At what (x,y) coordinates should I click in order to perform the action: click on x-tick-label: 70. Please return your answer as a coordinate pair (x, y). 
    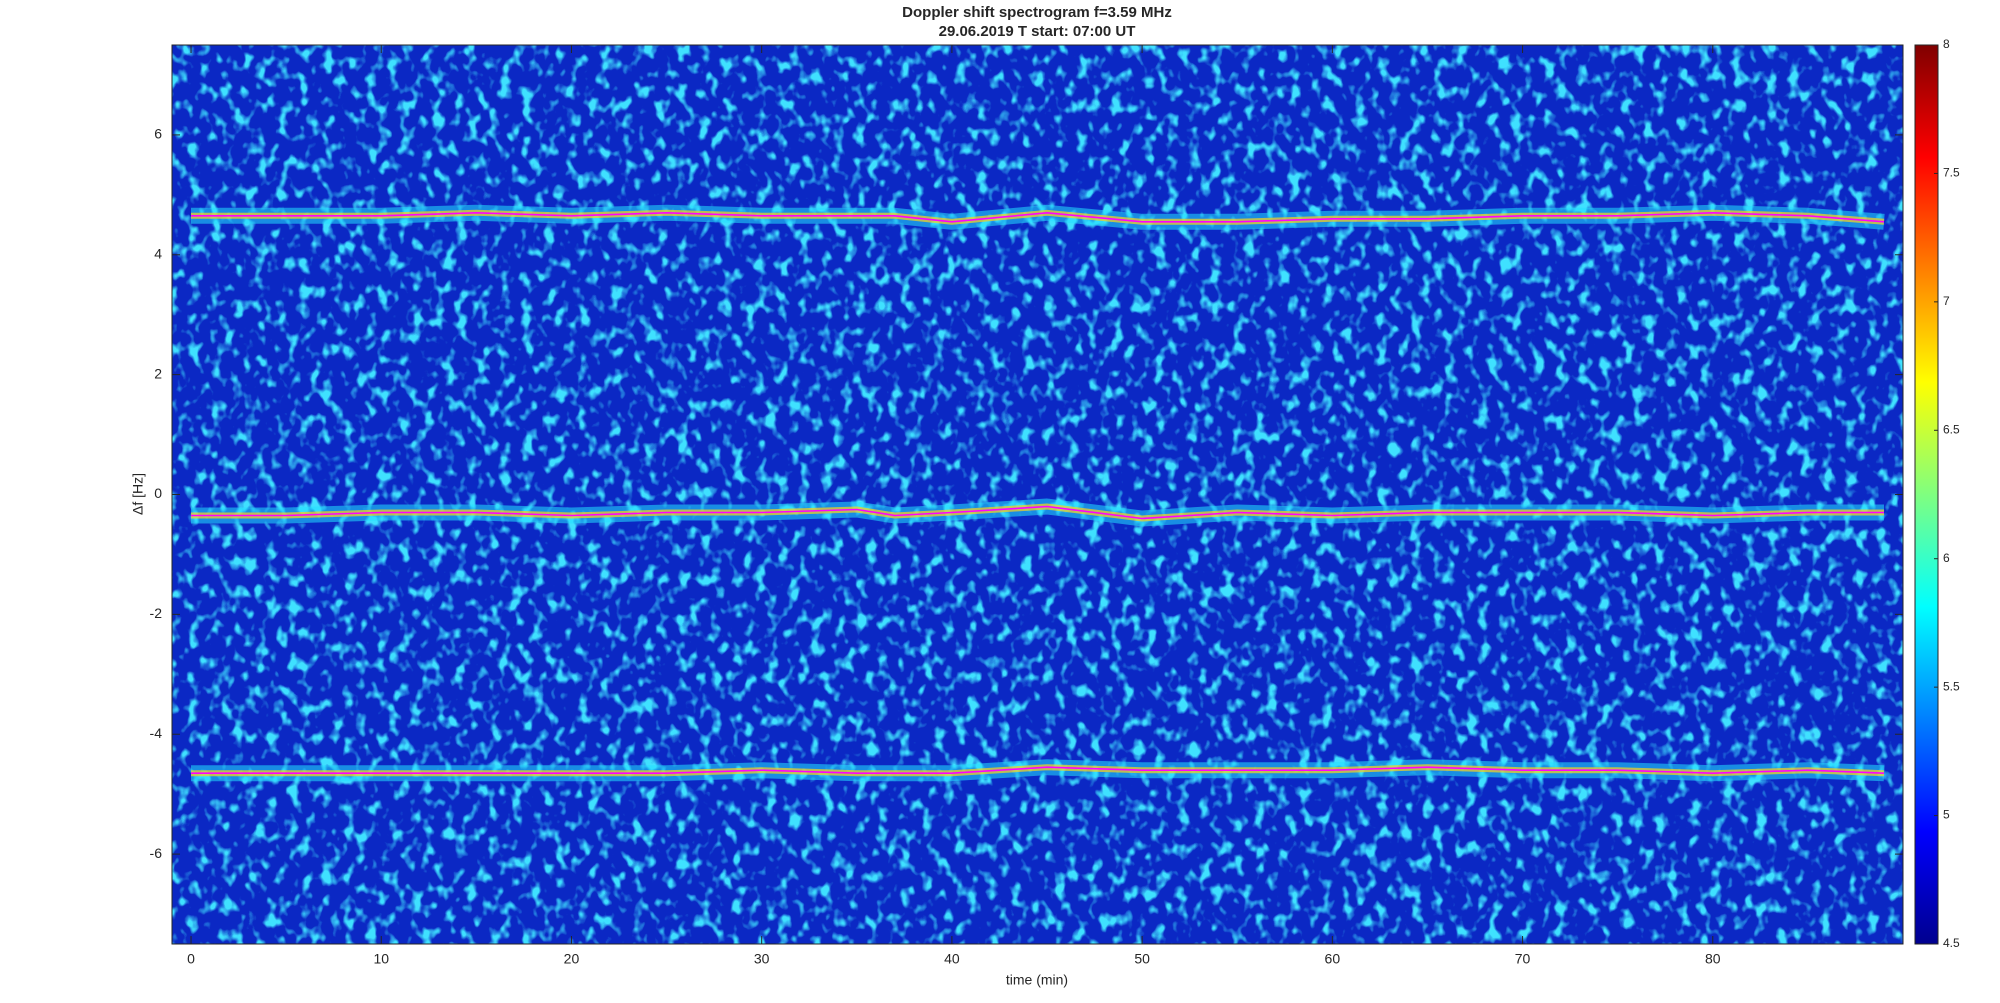
    Looking at the image, I should click on (1523, 959).